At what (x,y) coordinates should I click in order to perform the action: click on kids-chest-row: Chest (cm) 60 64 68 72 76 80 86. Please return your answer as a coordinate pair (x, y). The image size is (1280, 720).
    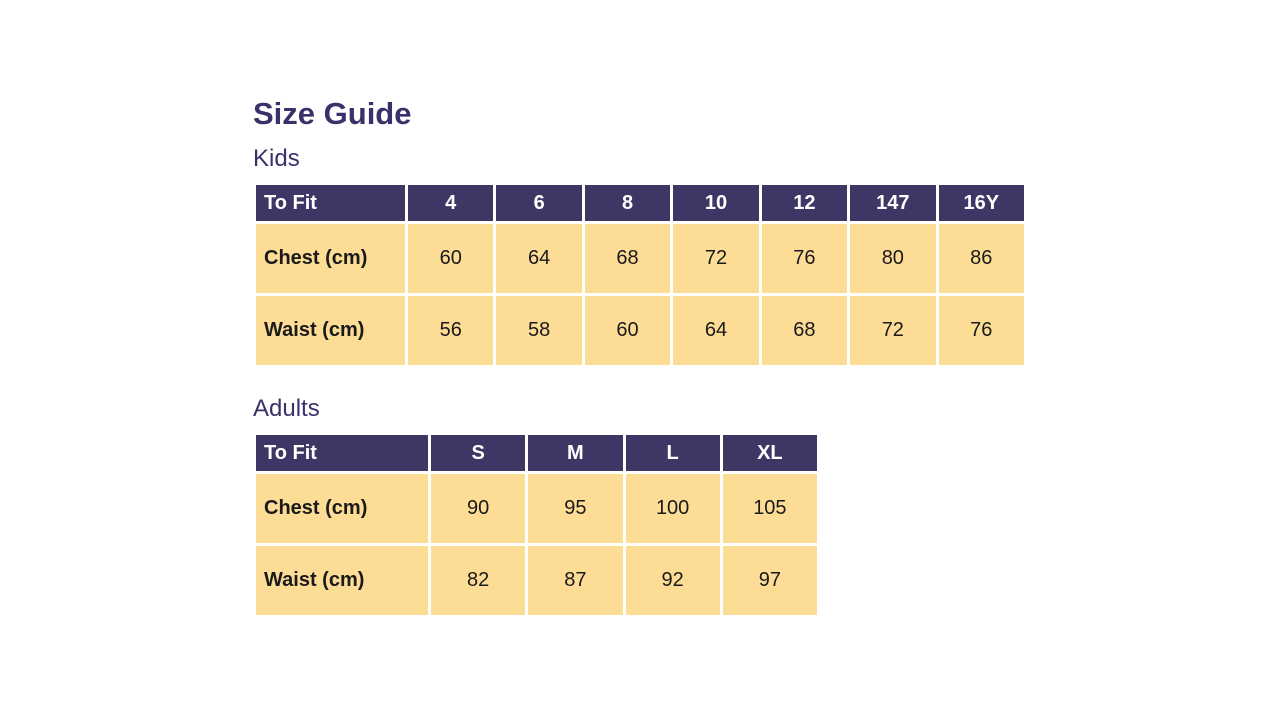
    Looking at the image, I should click on (640, 258).